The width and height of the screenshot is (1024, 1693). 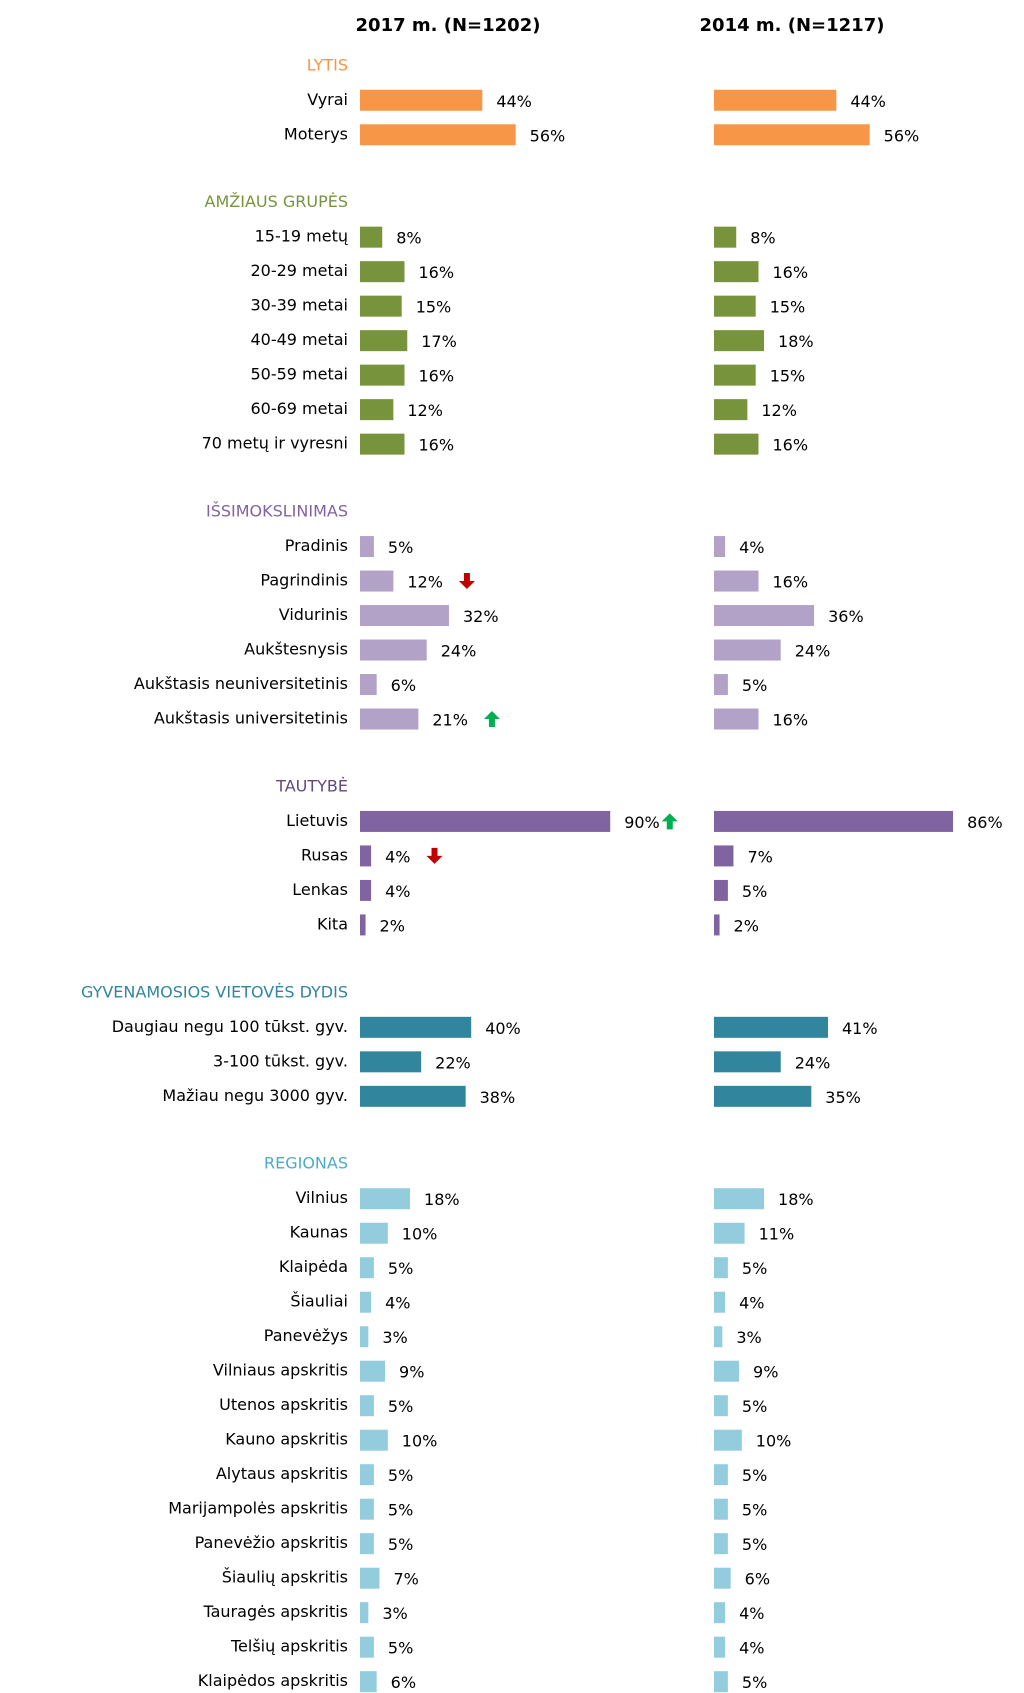 I want to click on category-label: Pradinis, so click(x=316, y=545).